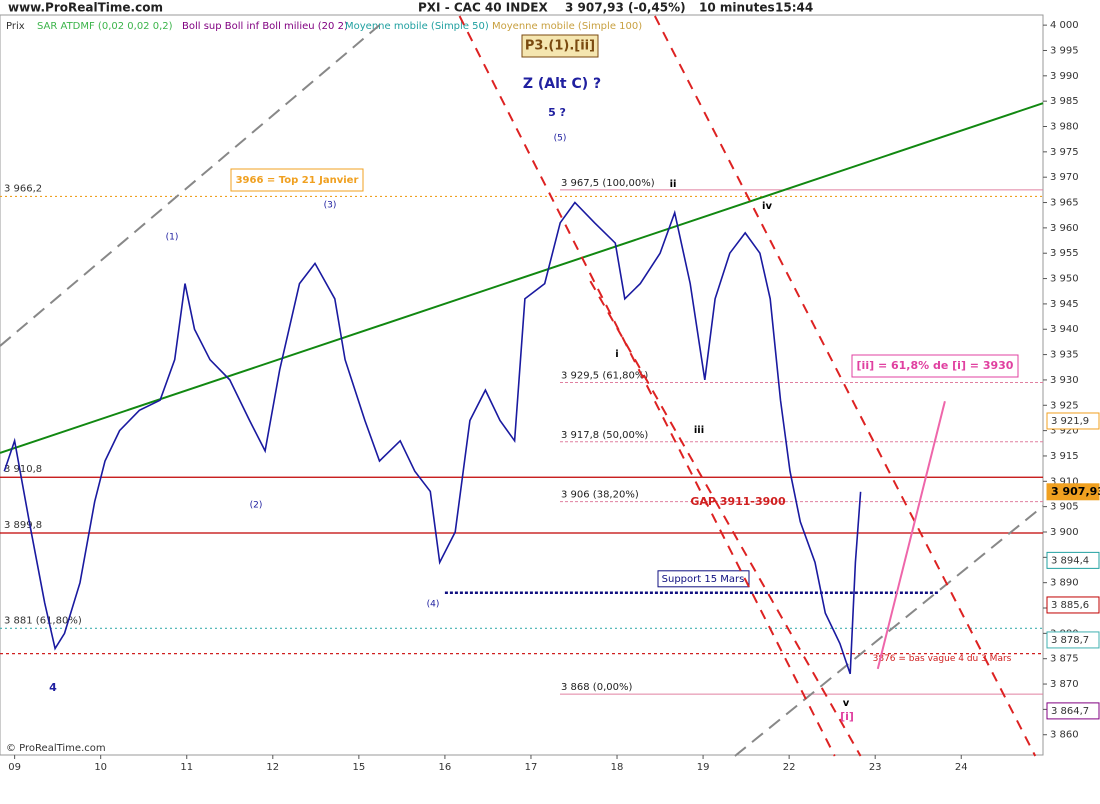  Describe the element at coordinates (617, 767) in the screenshot. I see `x-tick-label: 18` at that location.